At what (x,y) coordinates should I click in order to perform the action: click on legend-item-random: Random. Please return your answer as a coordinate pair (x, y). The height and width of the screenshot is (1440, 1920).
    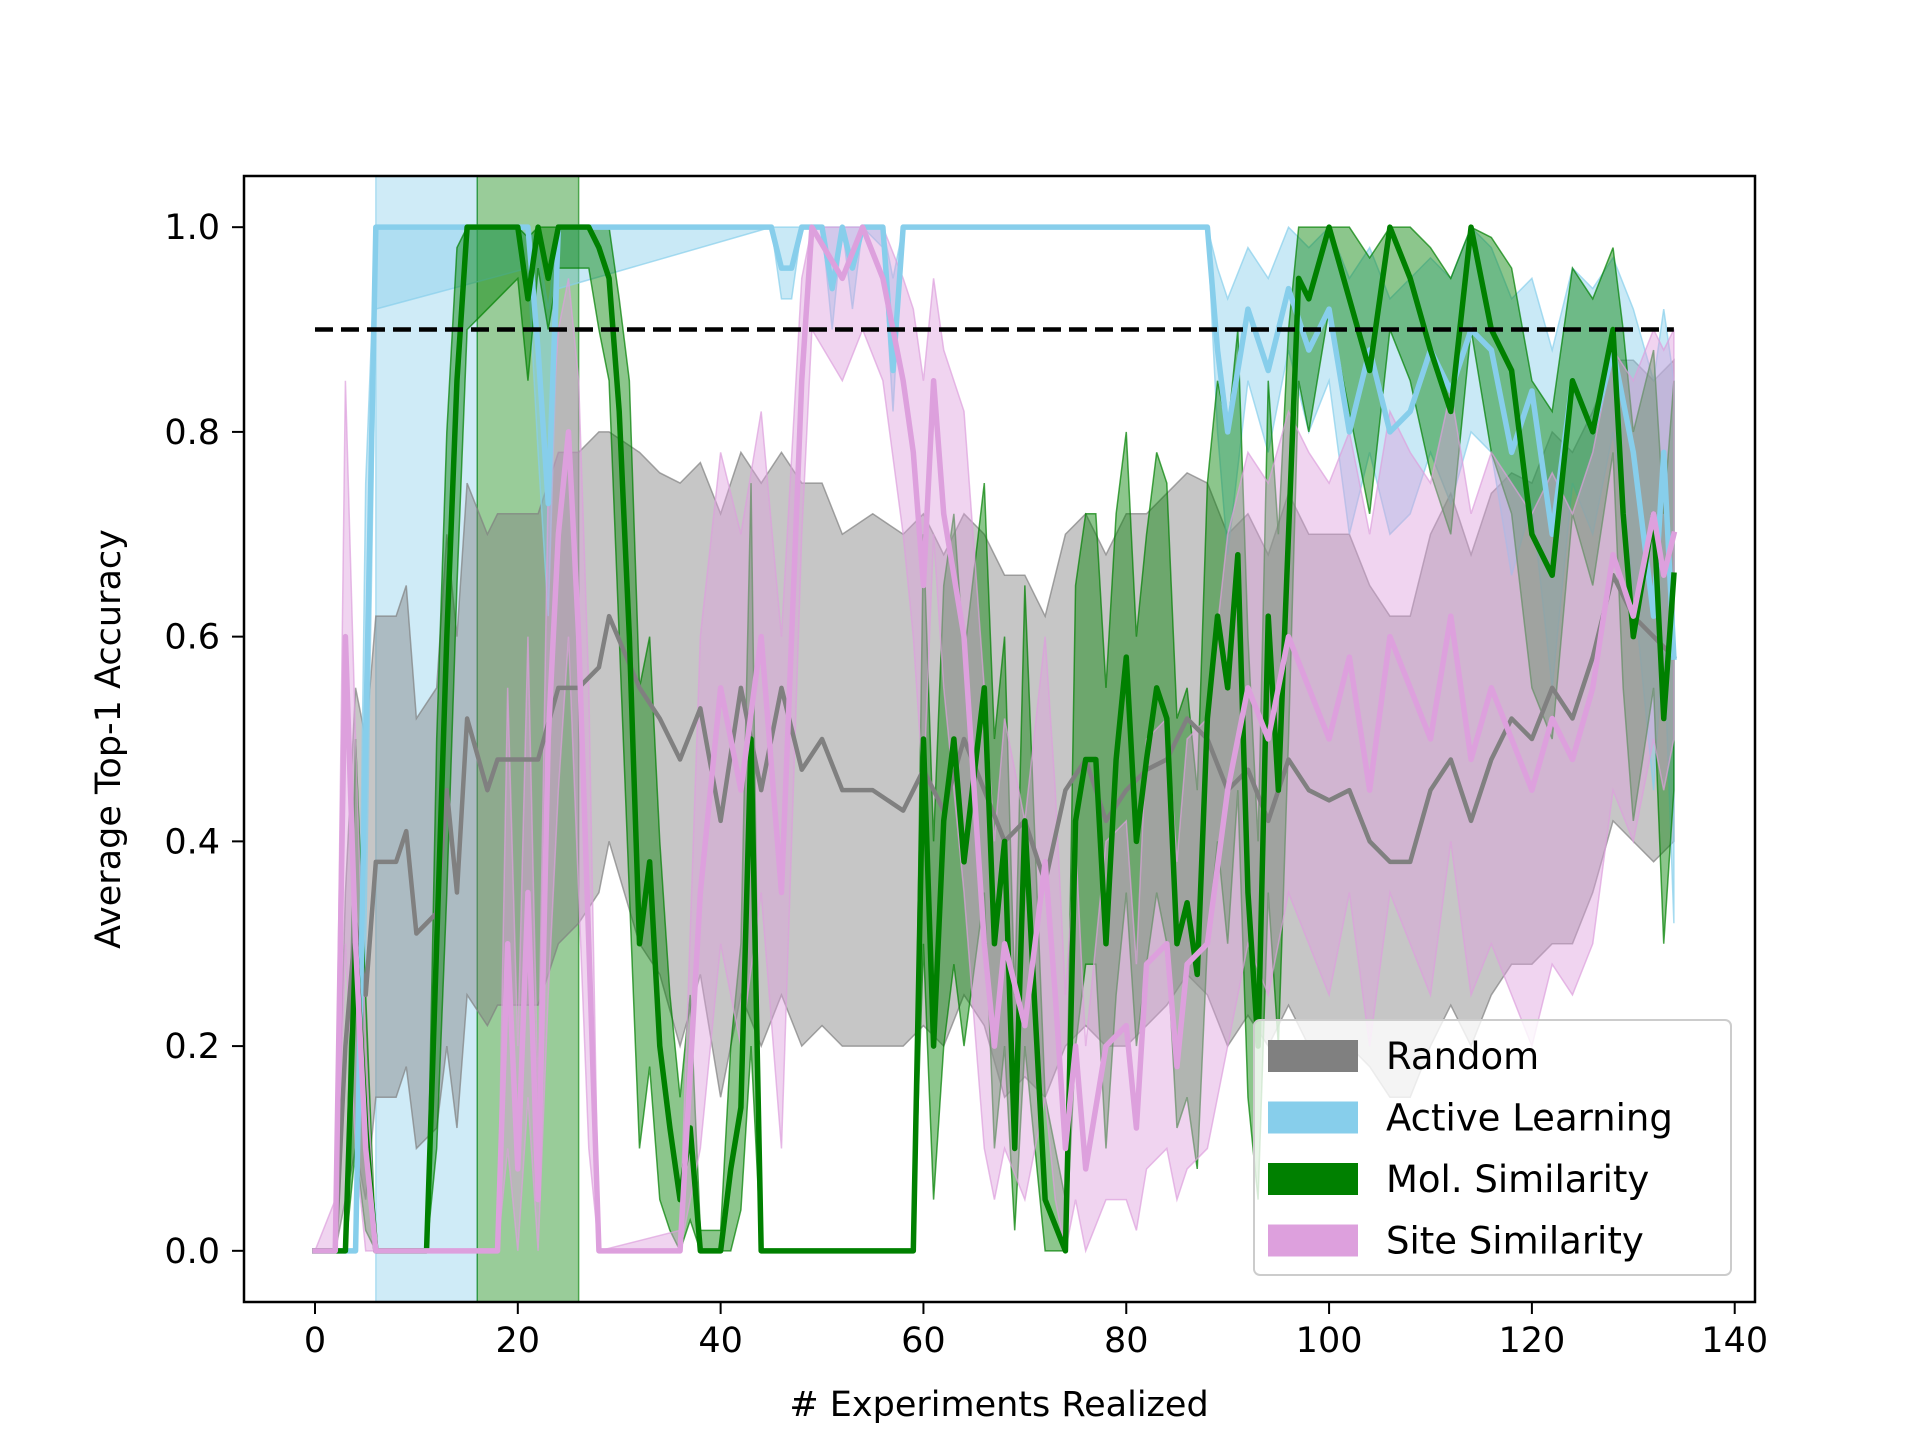
    Looking at the image, I should click on (1403, 1056).